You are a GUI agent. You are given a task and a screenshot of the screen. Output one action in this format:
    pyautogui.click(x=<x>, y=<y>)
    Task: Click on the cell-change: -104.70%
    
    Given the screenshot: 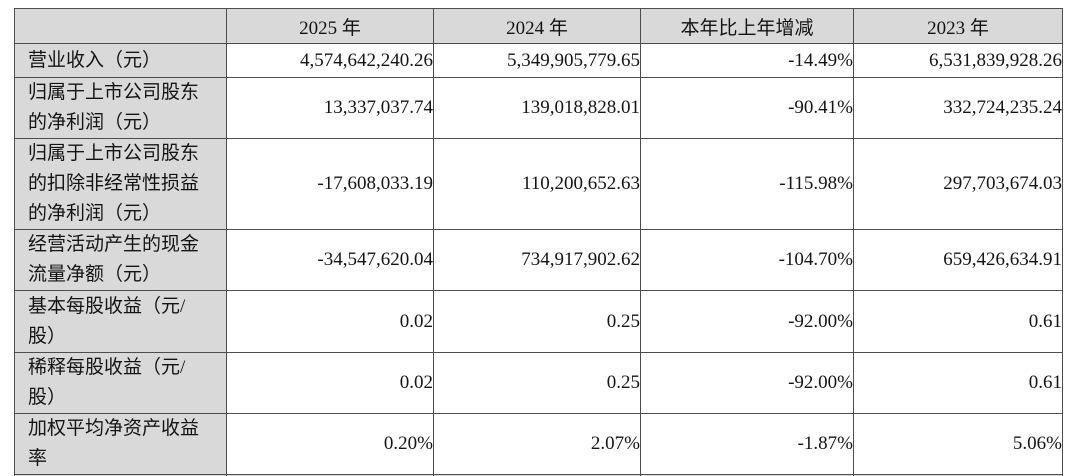 What is the action you would take?
    pyautogui.click(x=747, y=260)
    